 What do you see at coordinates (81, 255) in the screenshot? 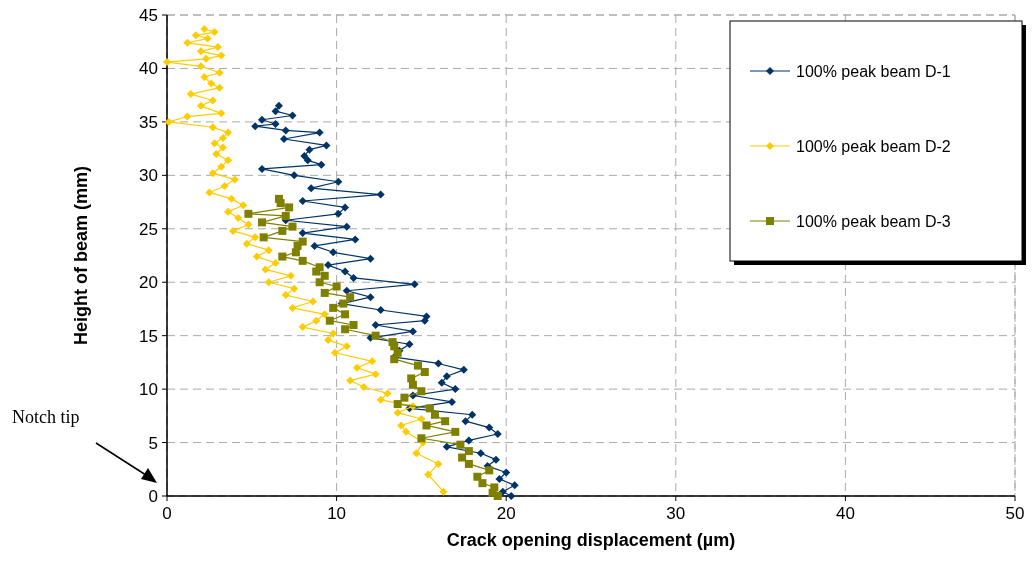
I see `y-axis-title: Height of beam (mm)` at bounding box center [81, 255].